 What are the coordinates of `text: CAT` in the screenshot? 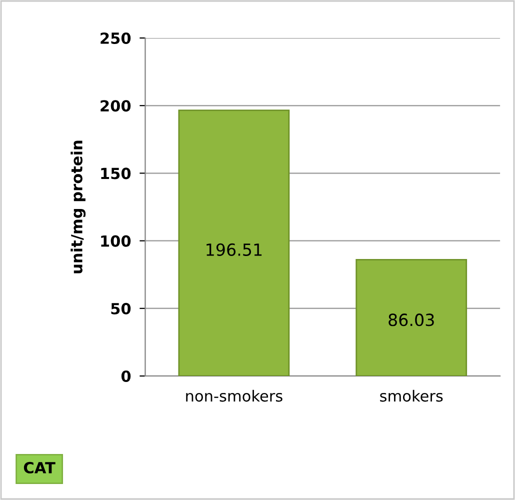 It's located at (40, 468).